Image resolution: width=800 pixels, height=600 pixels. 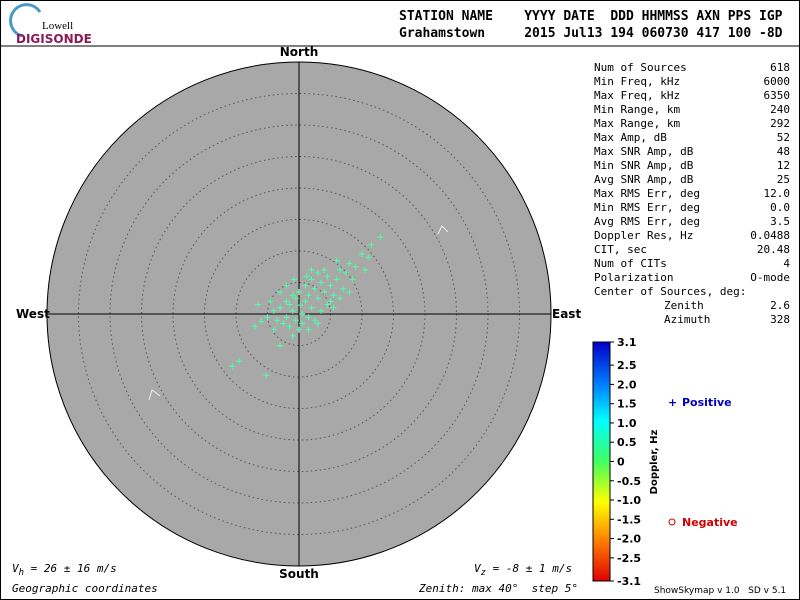 What do you see at coordinates (54, 39) in the screenshot?
I see `logo-bottom: DIGISONDE` at bounding box center [54, 39].